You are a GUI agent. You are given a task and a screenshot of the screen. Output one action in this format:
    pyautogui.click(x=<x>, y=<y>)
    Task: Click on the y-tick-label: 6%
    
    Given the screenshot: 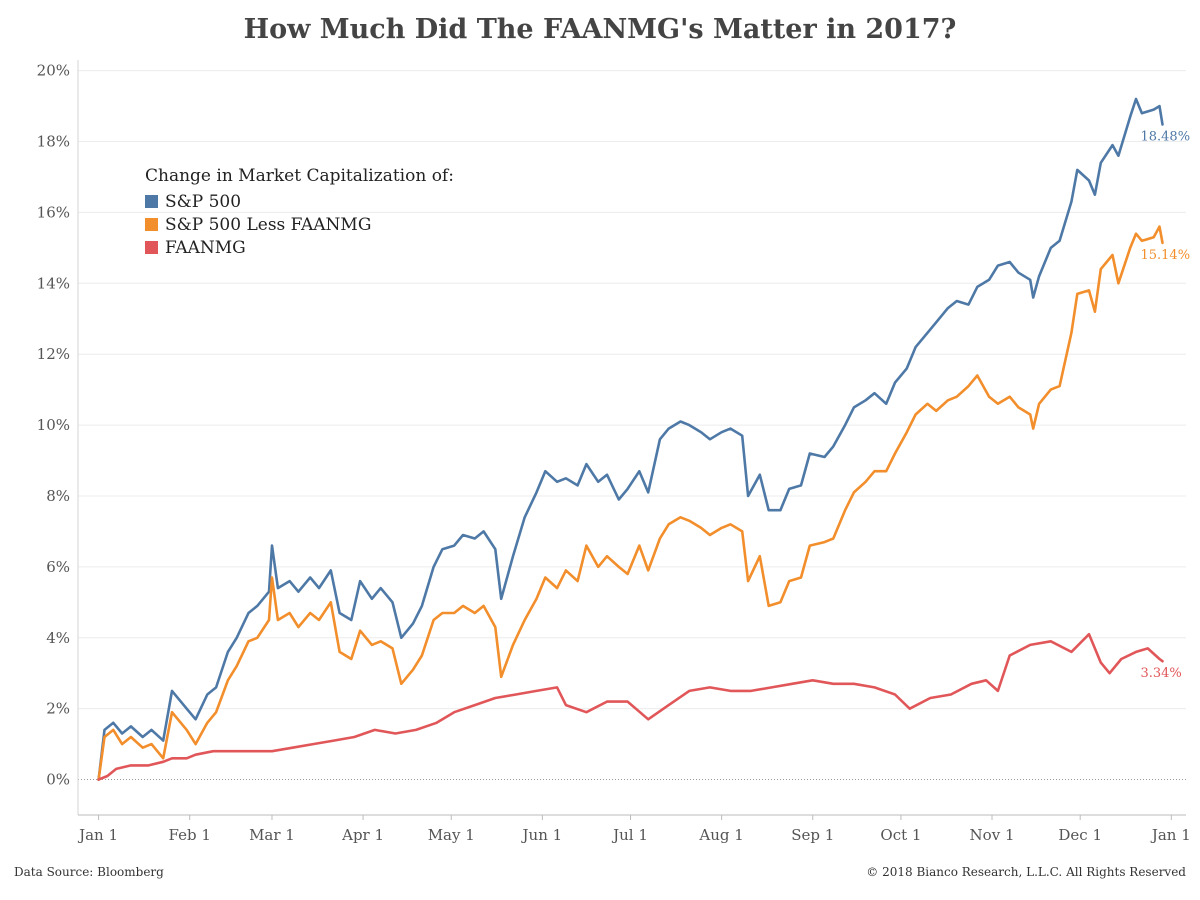 What is the action you would take?
    pyautogui.click(x=58, y=567)
    